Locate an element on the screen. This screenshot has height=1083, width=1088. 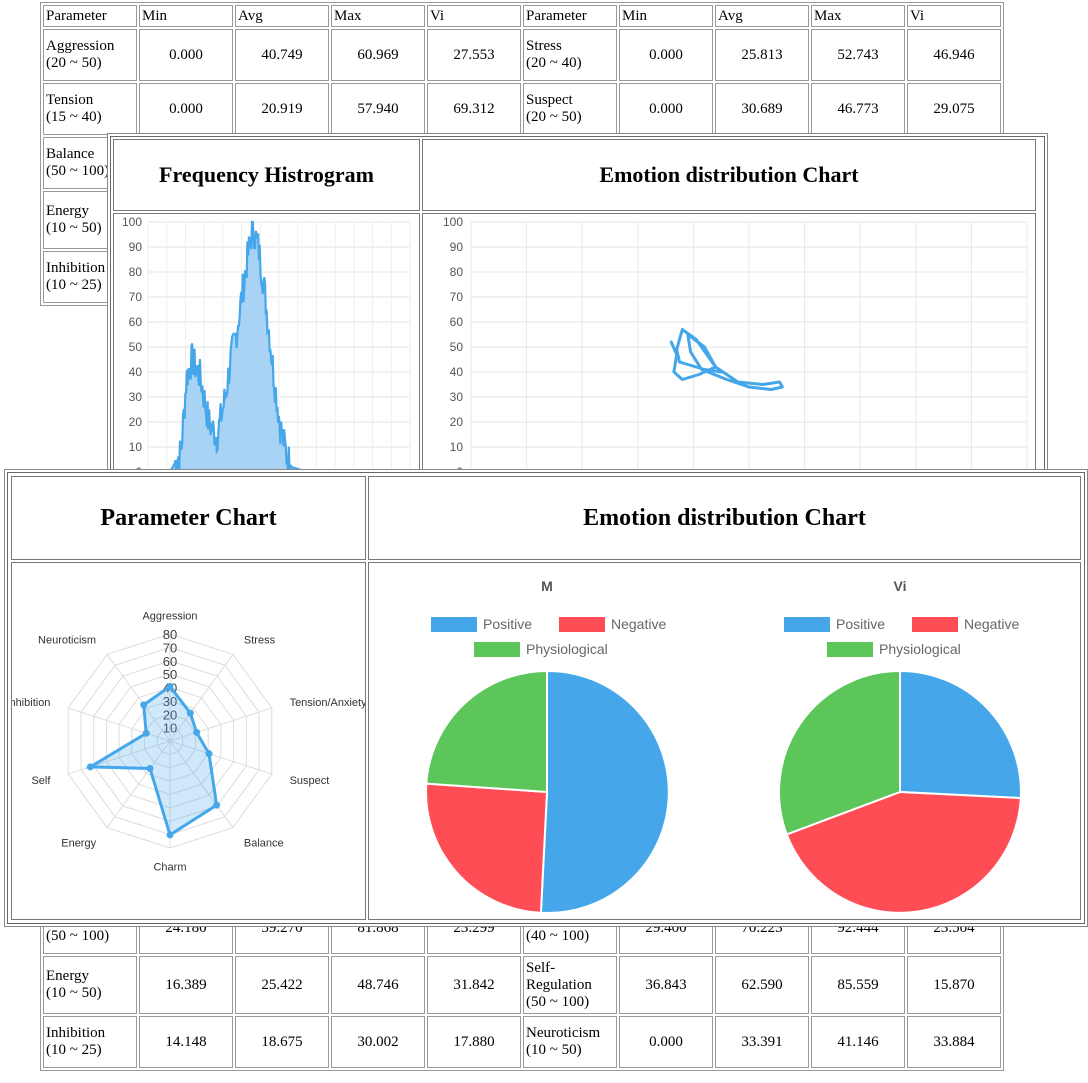
value-cell: 30.689 is located at coordinates (762, 109).